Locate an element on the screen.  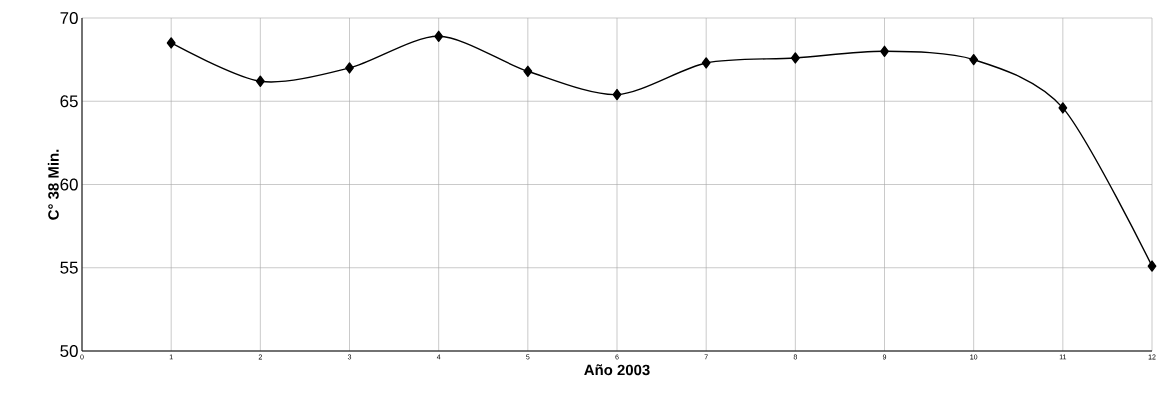
y-tick-label: 65 is located at coordinates (69, 101).